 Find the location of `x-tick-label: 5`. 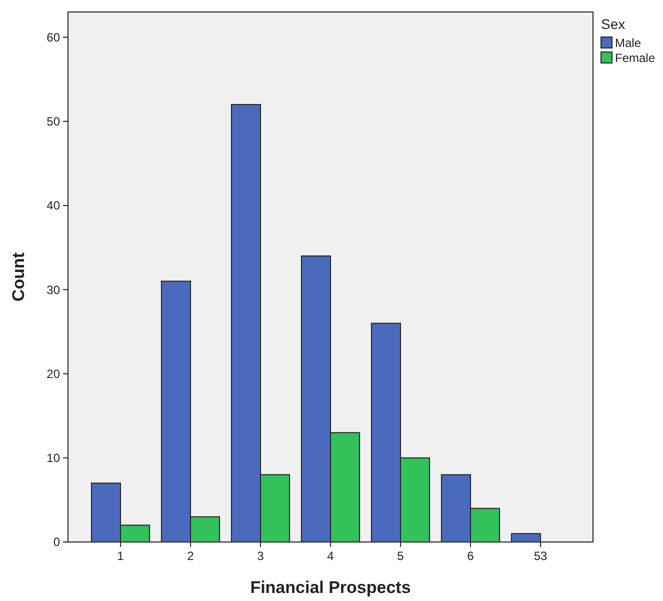

x-tick-label: 5 is located at coordinates (400, 556).